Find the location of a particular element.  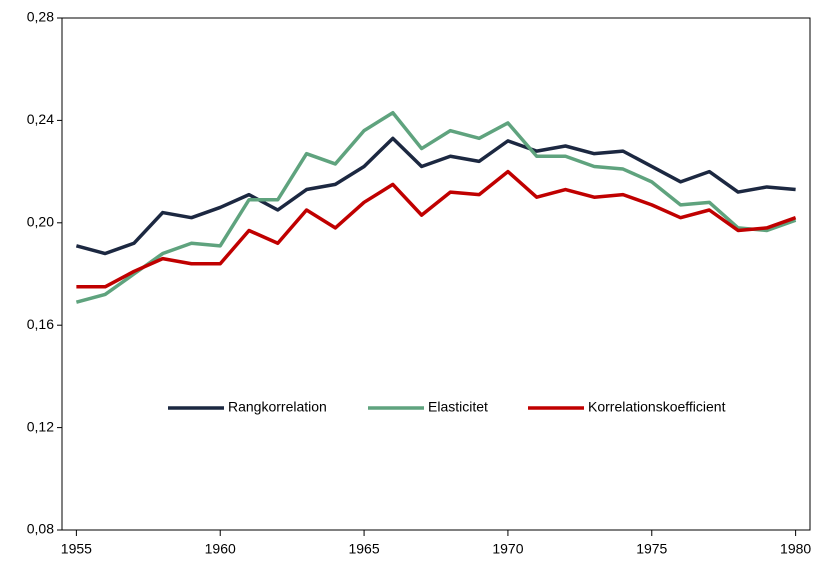

legend-label: Korrelationskoefficient is located at coordinates (657, 407).